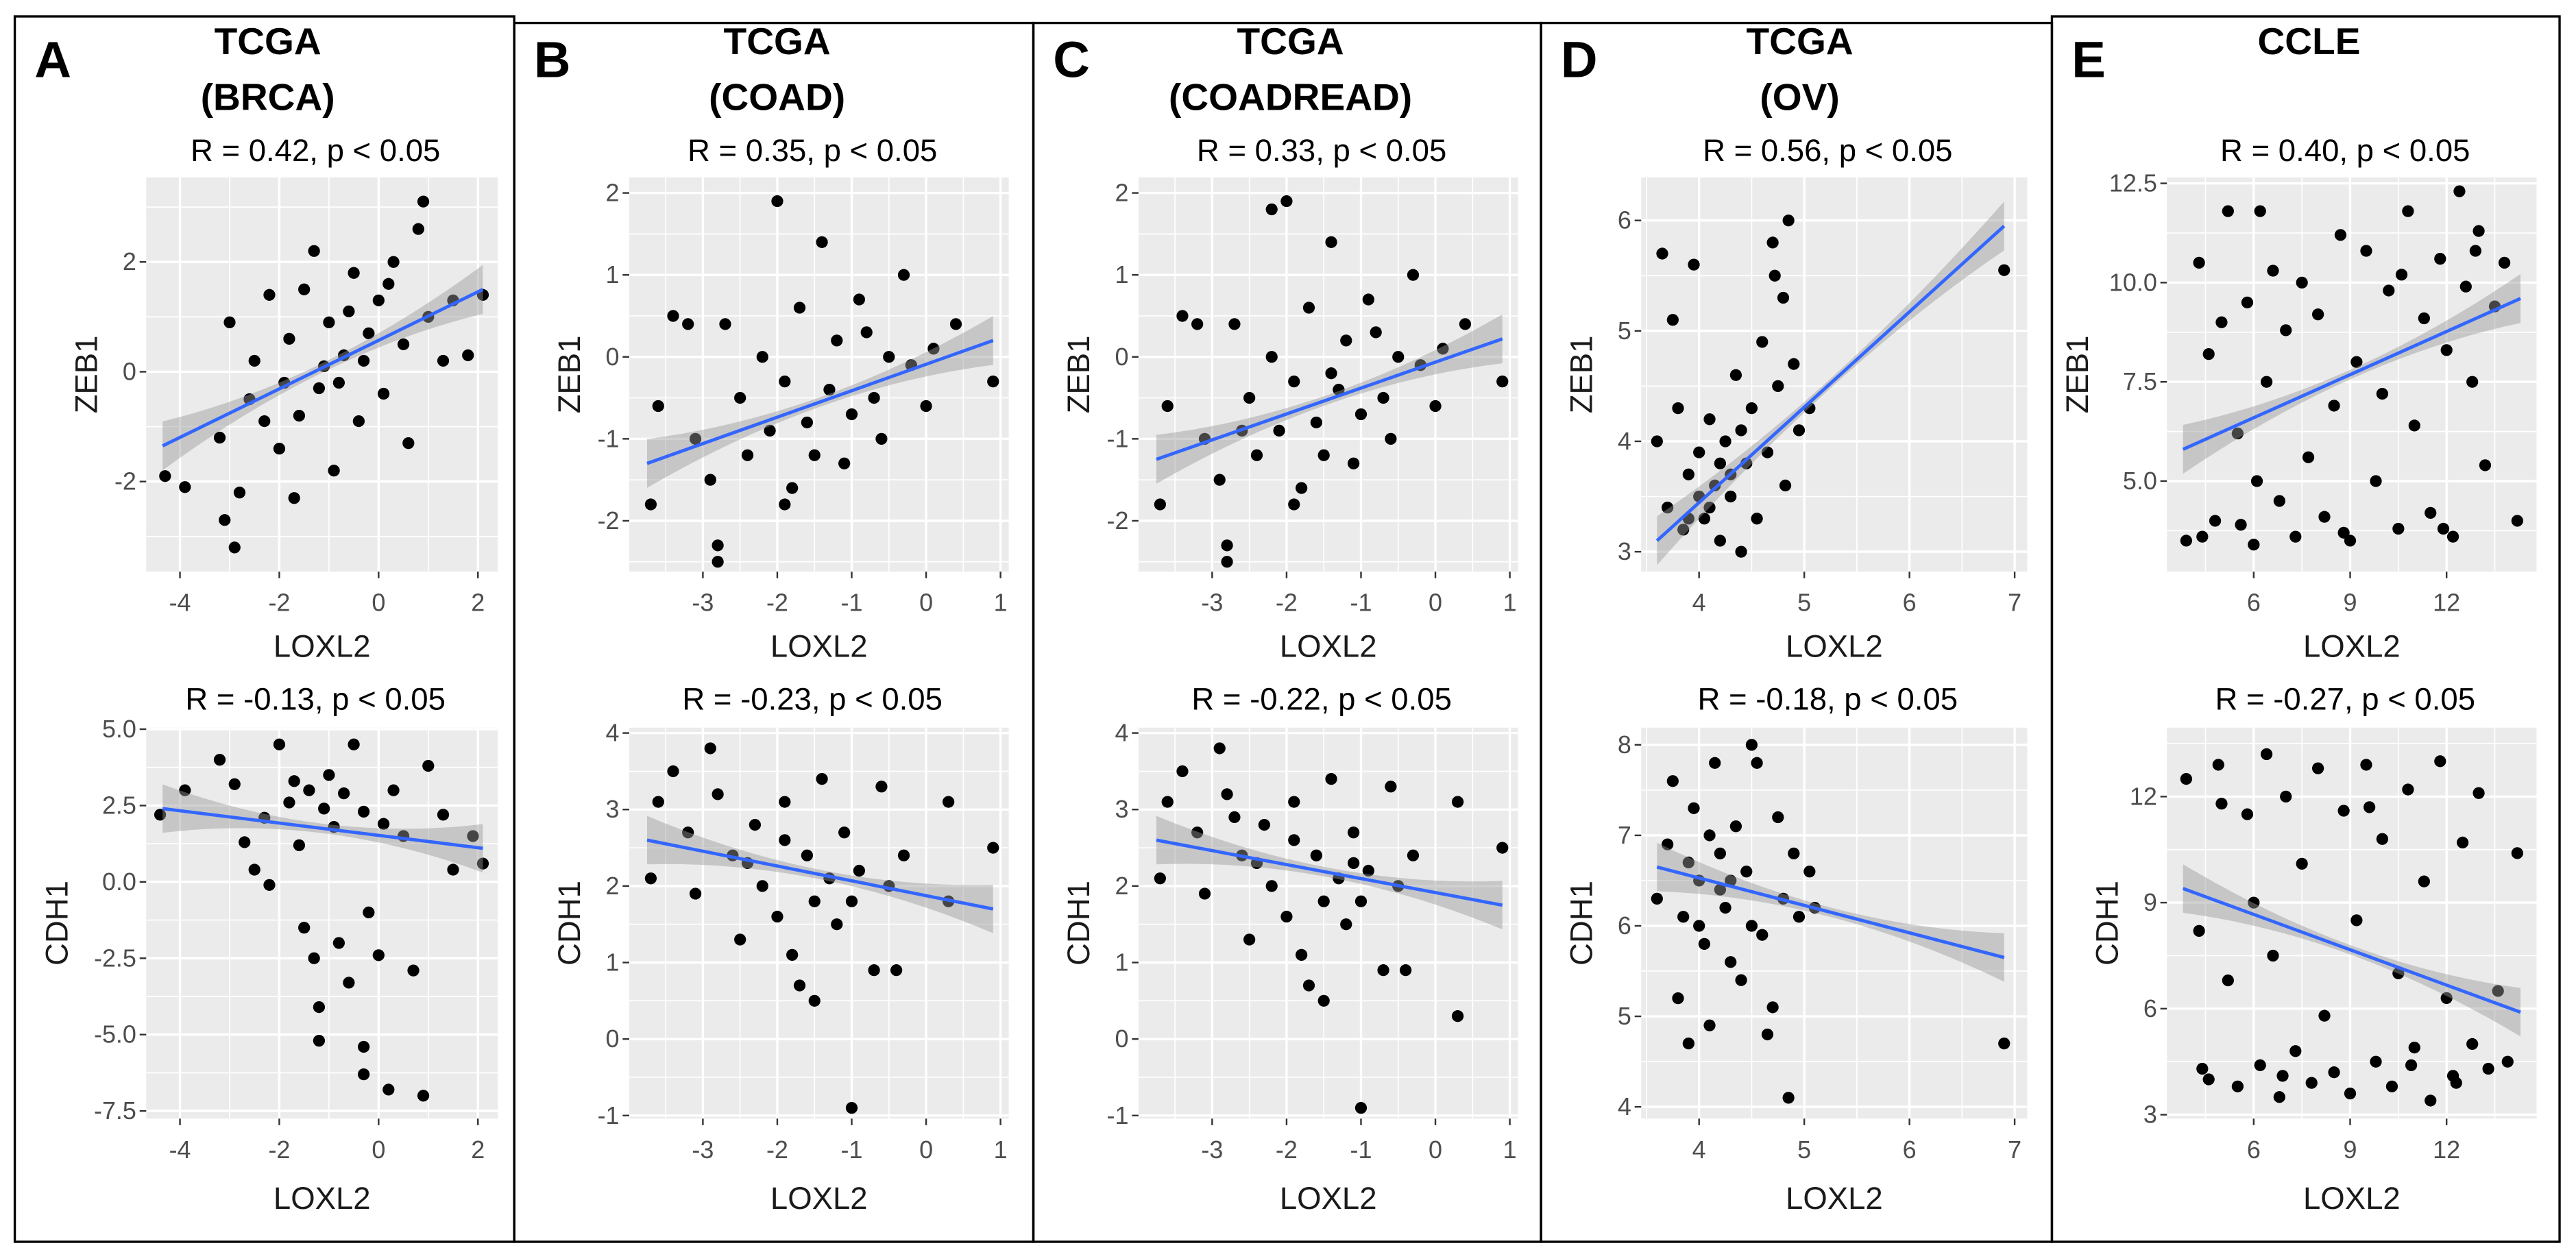 Image resolution: width=2576 pixels, height=1250 pixels. What do you see at coordinates (1118, 438) in the screenshot?
I see `y-tick-label: -1` at bounding box center [1118, 438].